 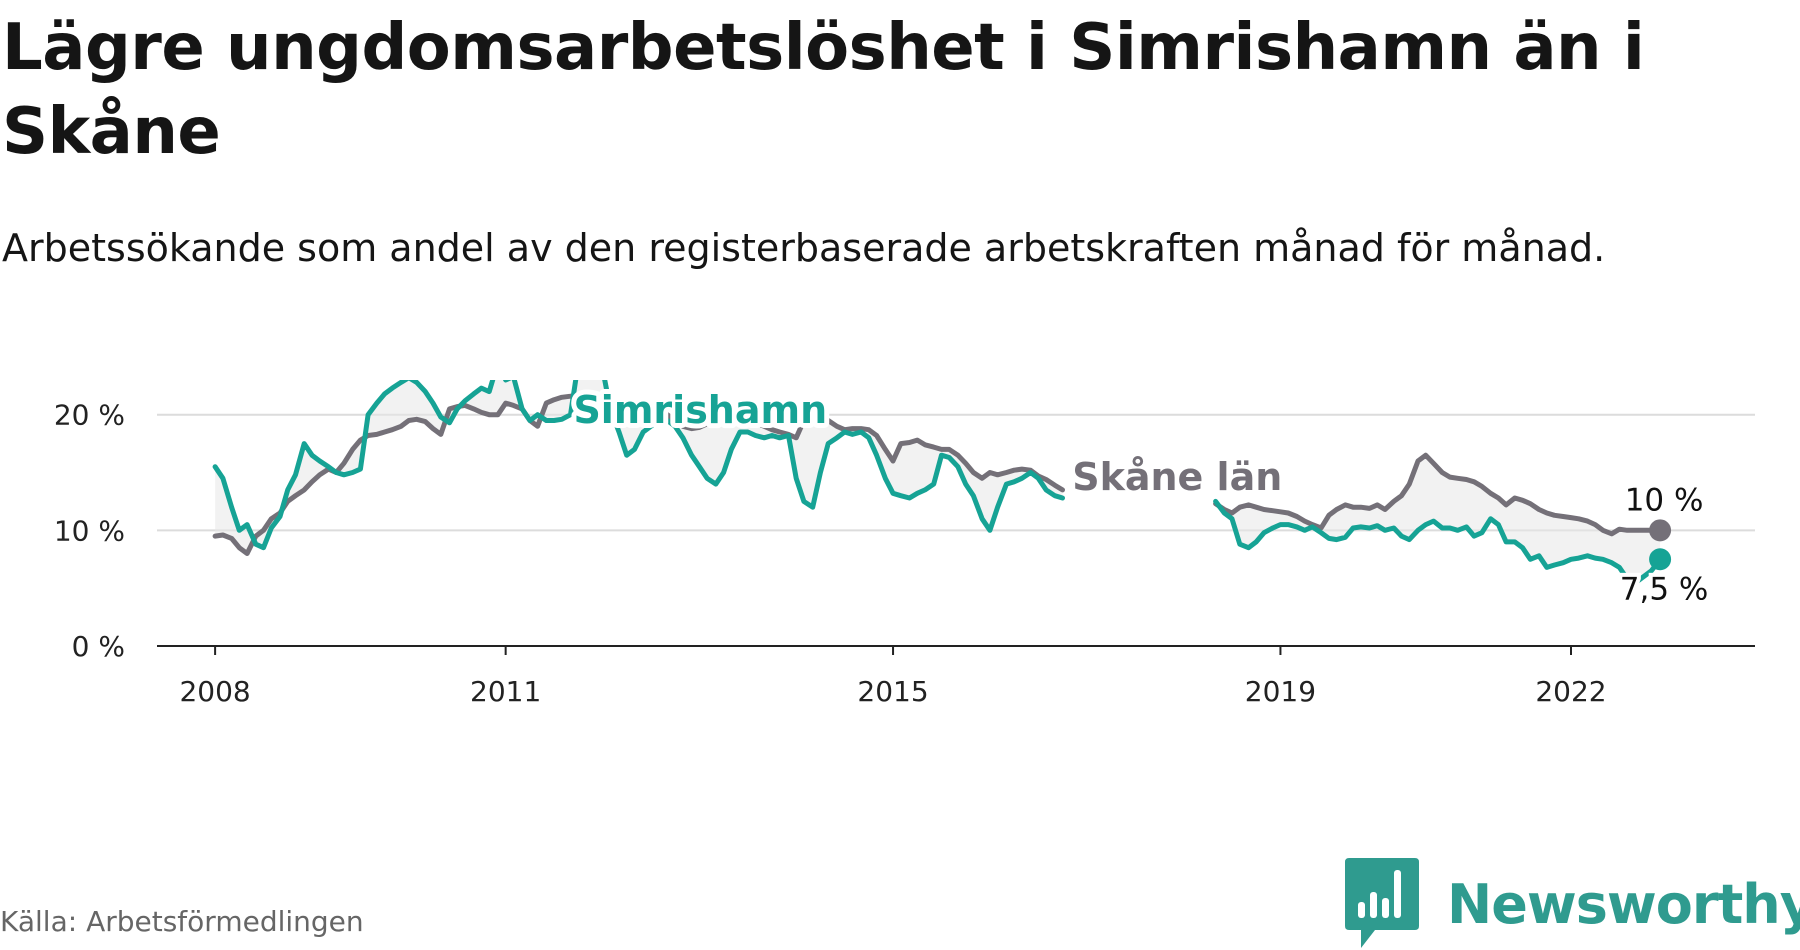 What do you see at coordinates (1623, 904) in the screenshot?
I see `brand-name: Newsworthy` at bounding box center [1623, 904].